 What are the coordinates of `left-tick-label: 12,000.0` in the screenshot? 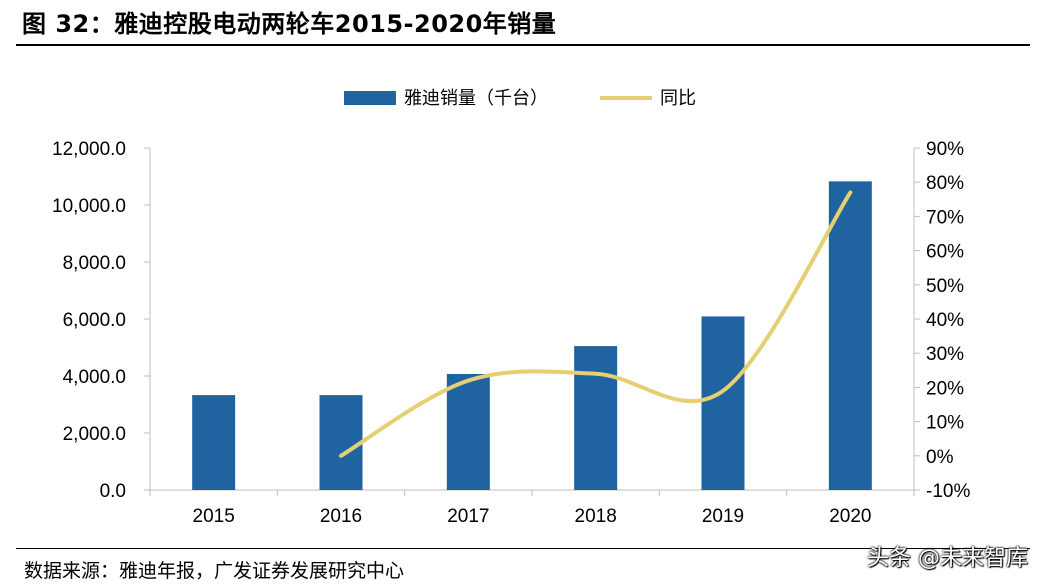 It's located at (89, 149).